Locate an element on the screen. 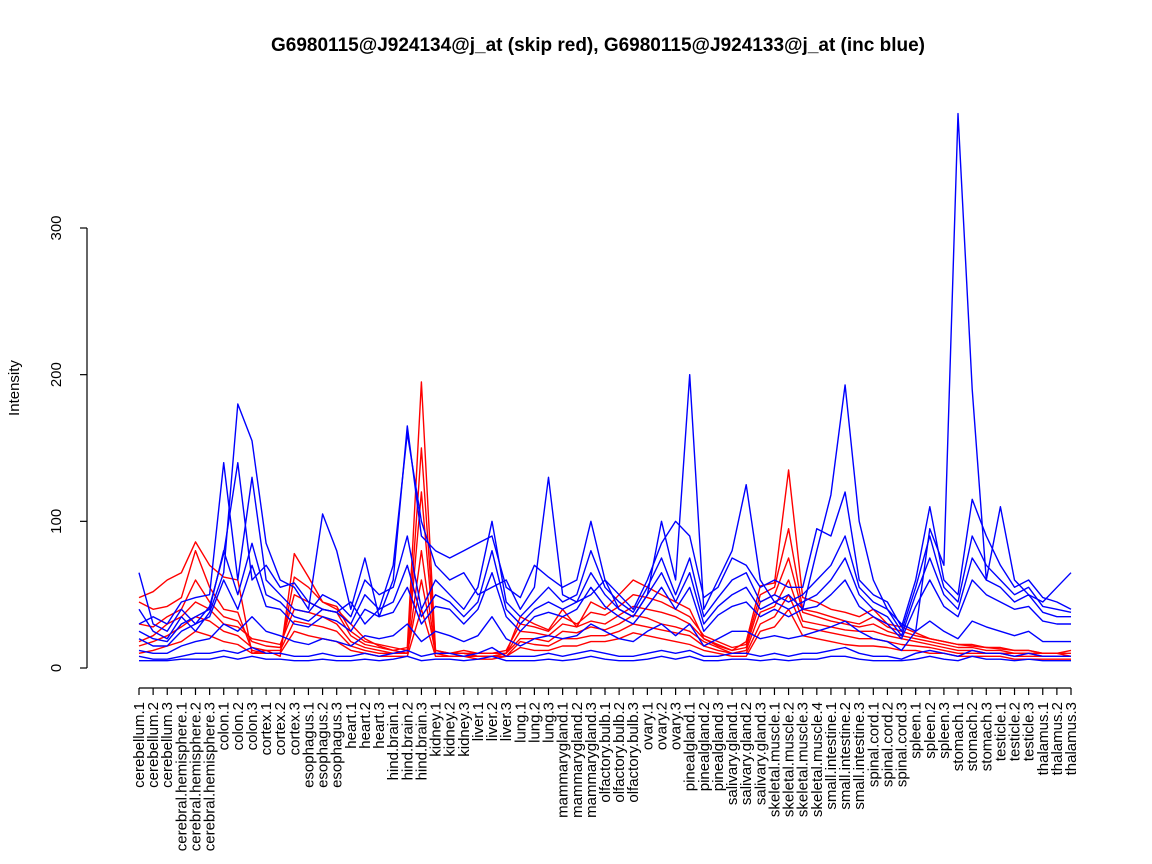 This screenshot has height=864, width=1152. x-tick-label: mammarygland.2 is located at coordinates (577, 760).